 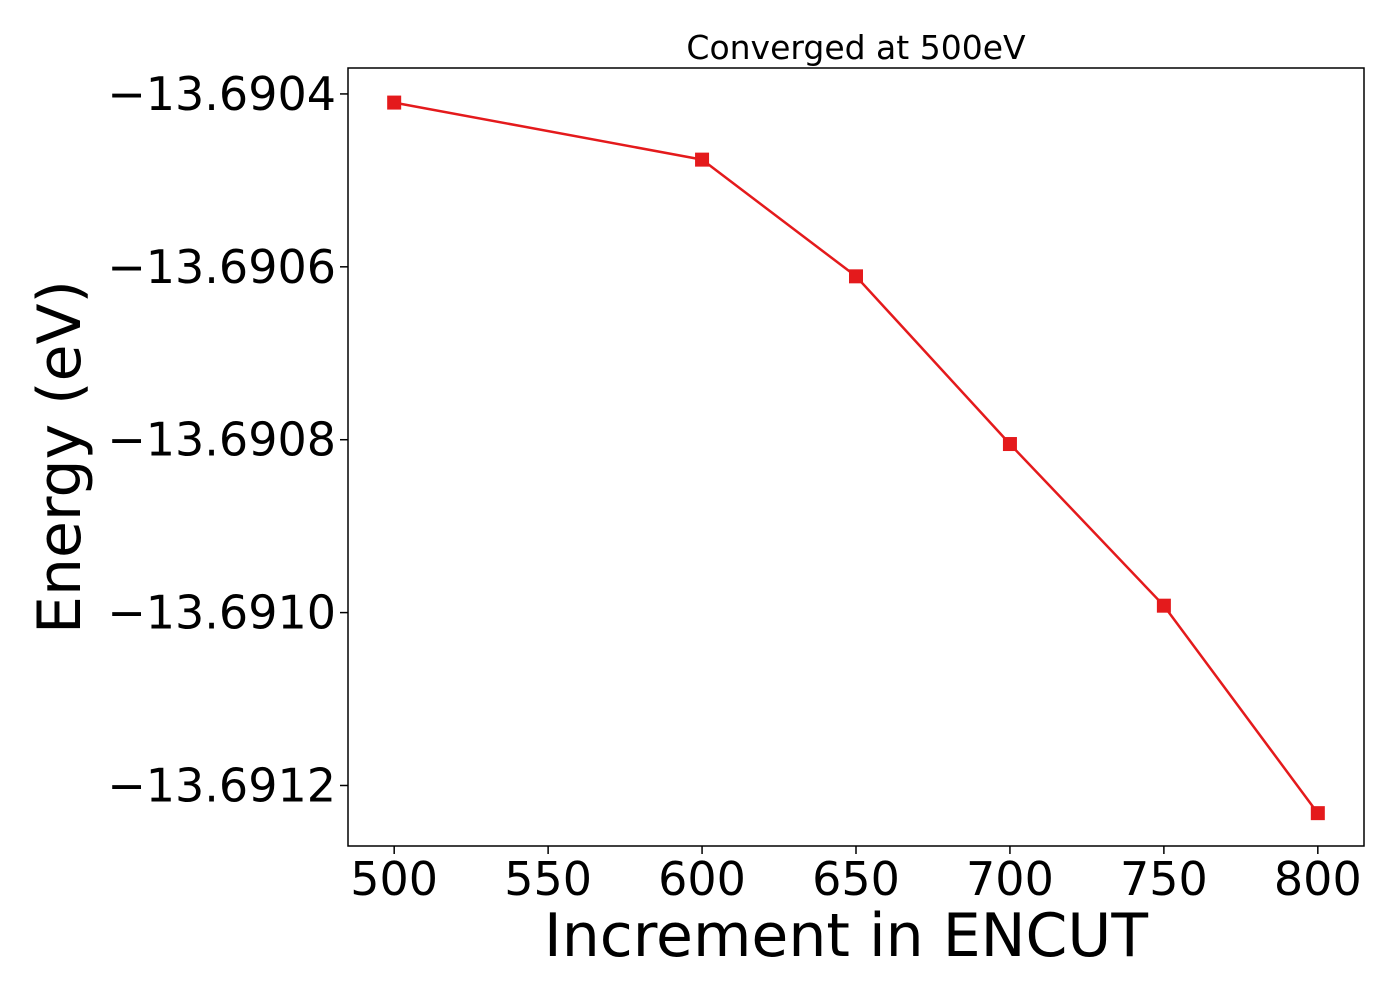 I want to click on x-tick-label: 500, so click(x=394, y=879).